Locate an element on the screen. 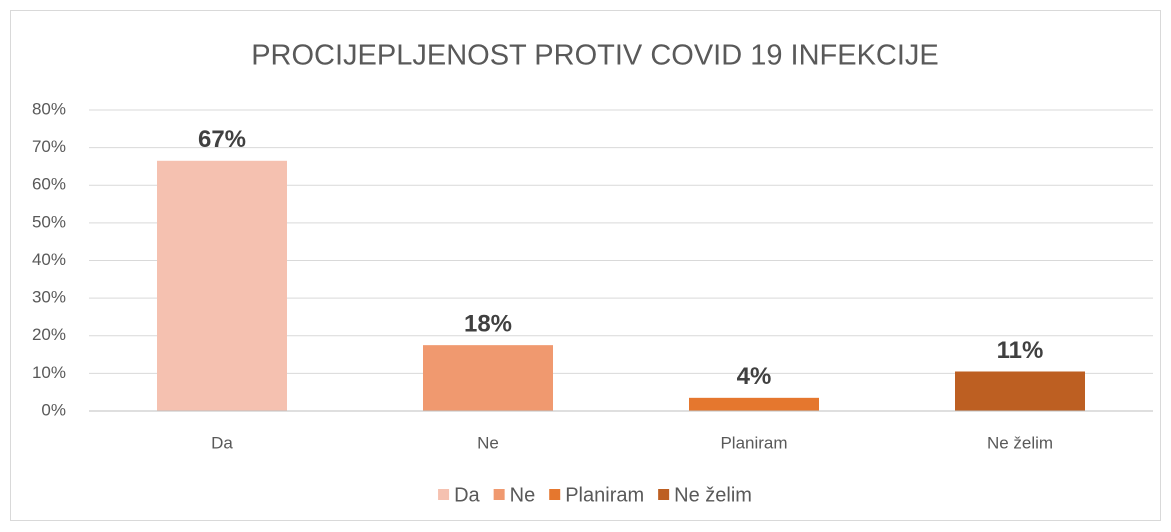 The height and width of the screenshot is (532, 1171). data-label: 4% is located at coordinates (754, 376).